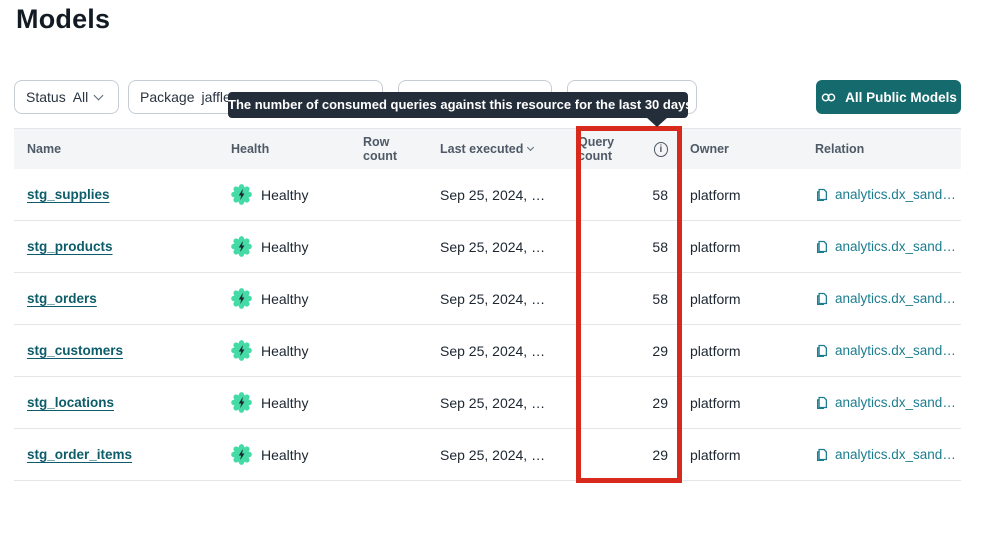 This screenshot has height=536, width=989. What do you see at coordinates (660, 149) in the screenshot?
I see `info-icon: i` at bounding box center [660, 149].